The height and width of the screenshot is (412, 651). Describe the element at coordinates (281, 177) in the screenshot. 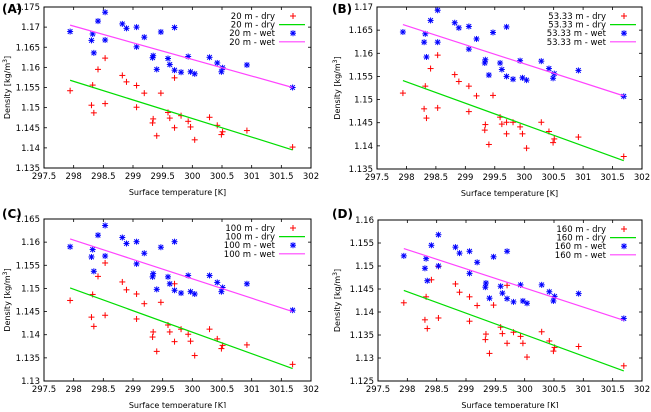

I see `x-tick-label: 301.5` at that location.